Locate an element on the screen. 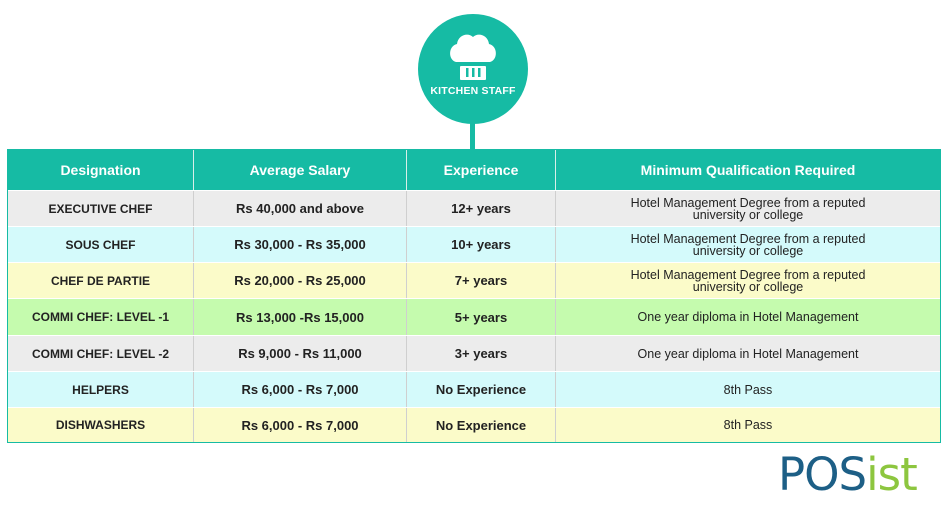 The image size is (950, 512). column-header-average-salary: Average Salary is located at coordinates (300, 170).